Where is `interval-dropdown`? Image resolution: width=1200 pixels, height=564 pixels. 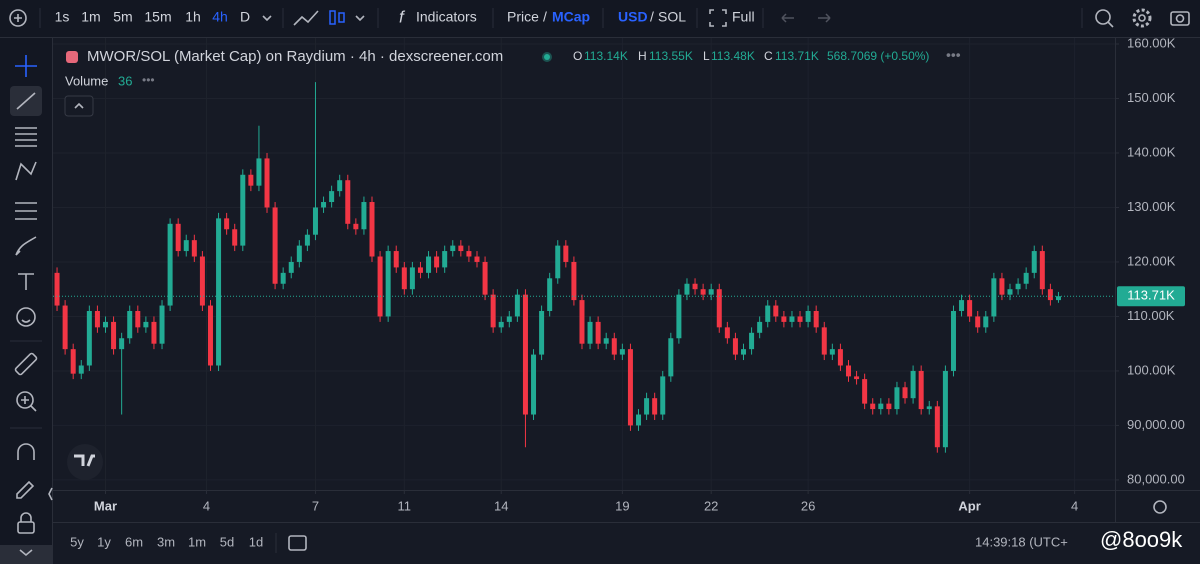 interval-dropdown is located at coordinates (267, 18).